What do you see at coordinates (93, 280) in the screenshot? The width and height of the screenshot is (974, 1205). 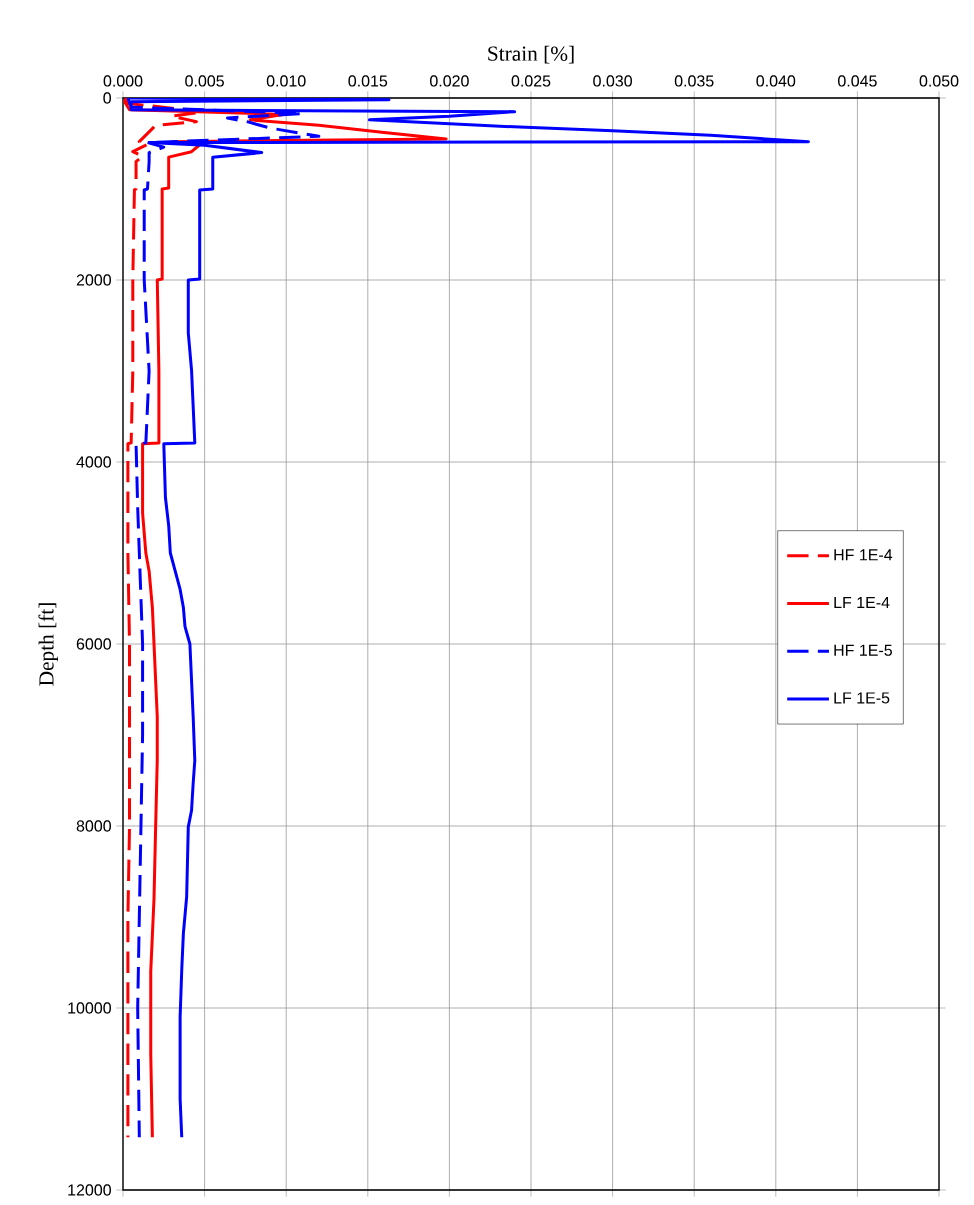 I see `y-tick-label: 2000` at bounding box center [93, 280].